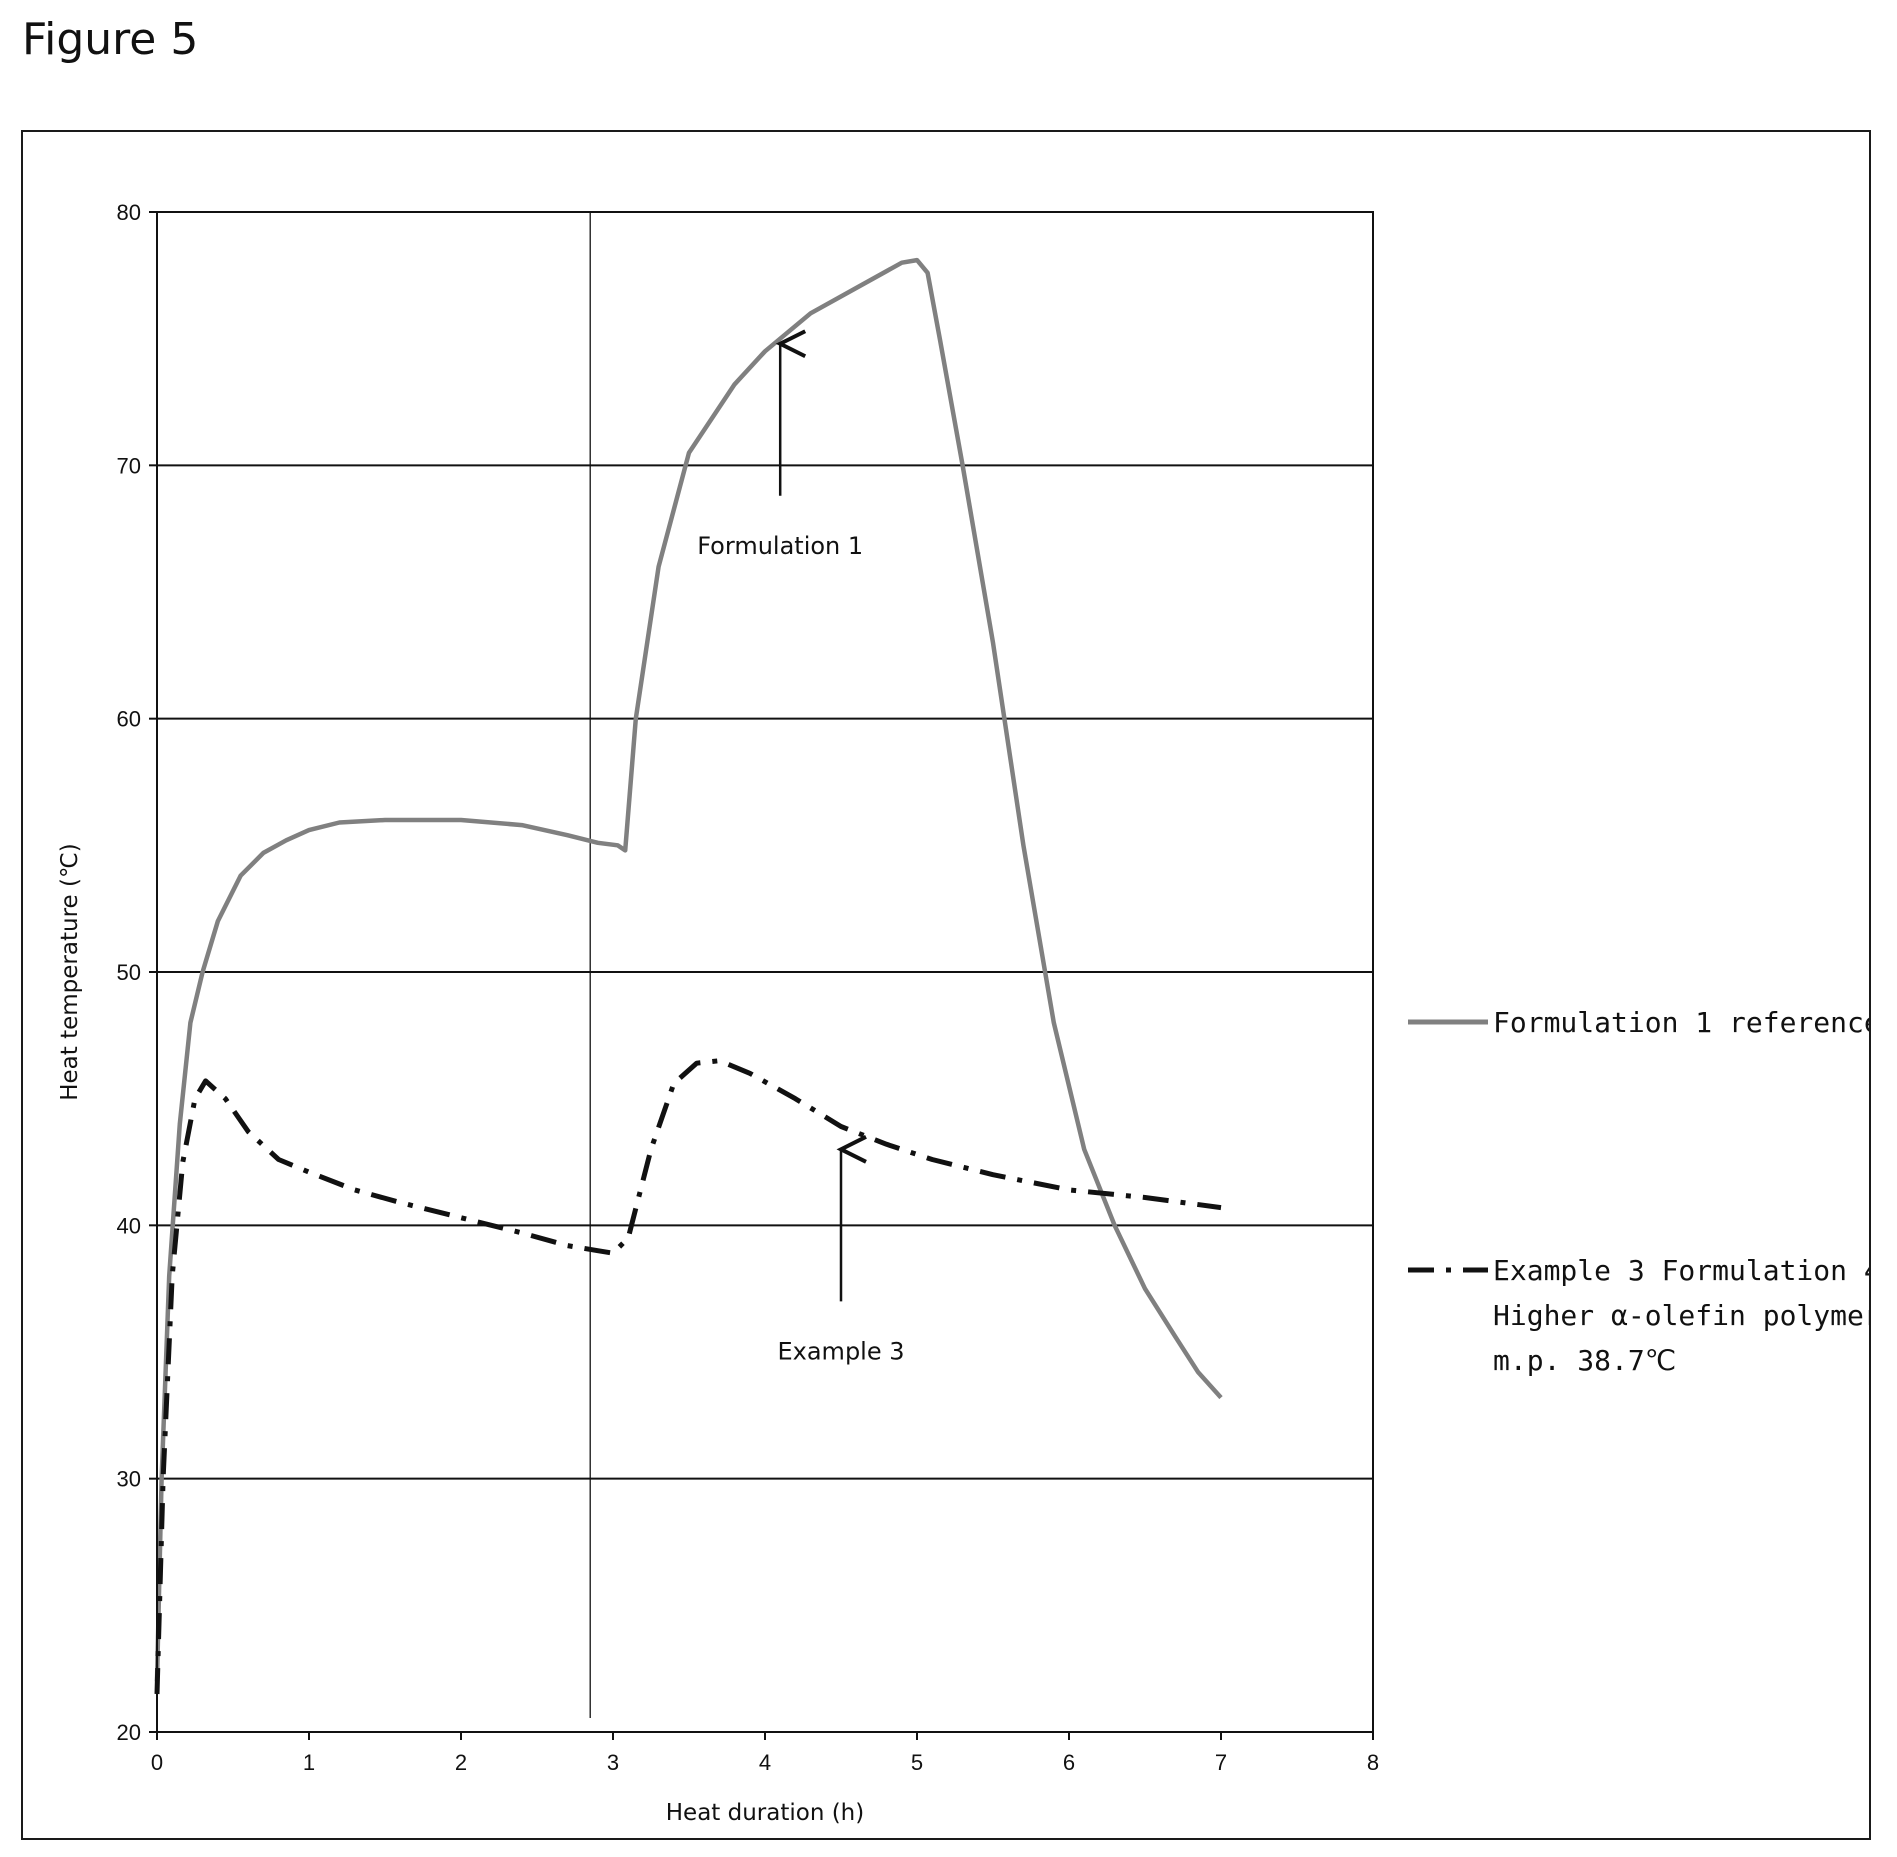  I want to click on y-tick-label: 70, so click(129, 465).